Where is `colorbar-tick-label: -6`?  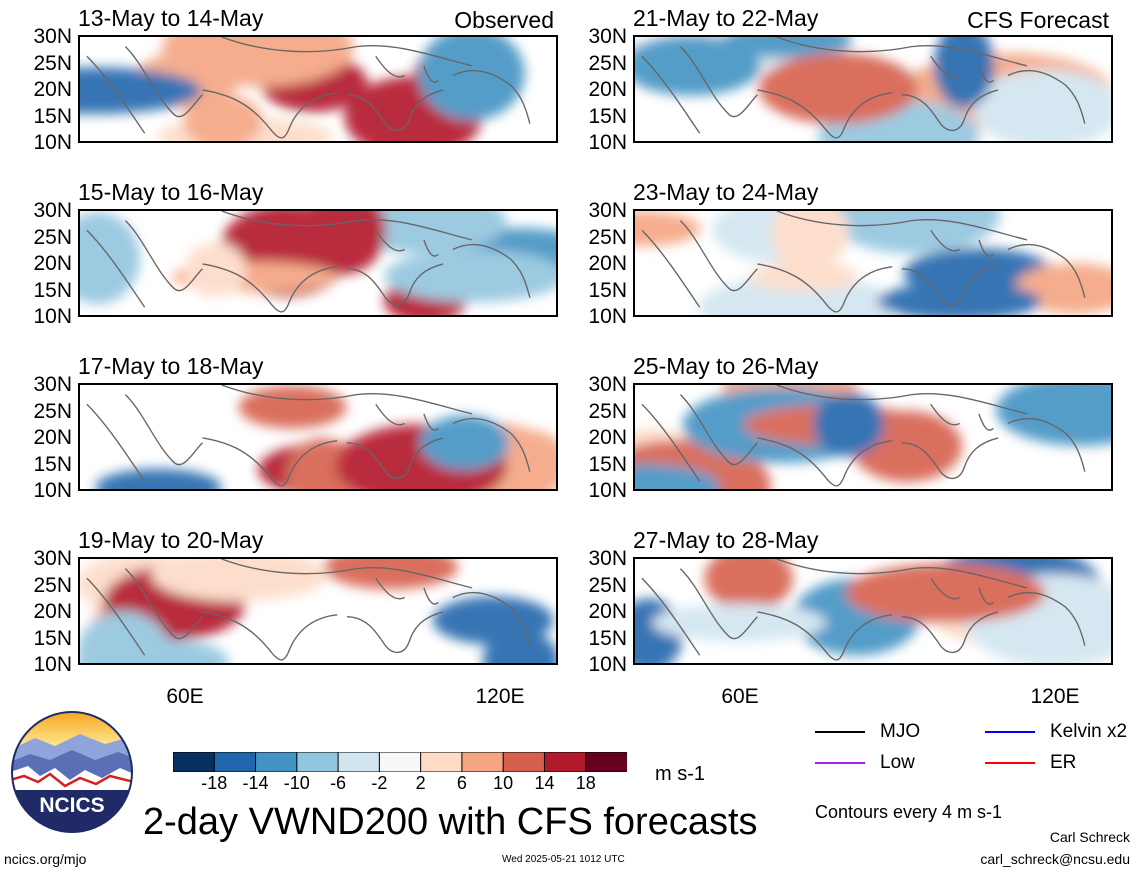
colorbar-tick-label: -6 is located at coordinates (338, 783).